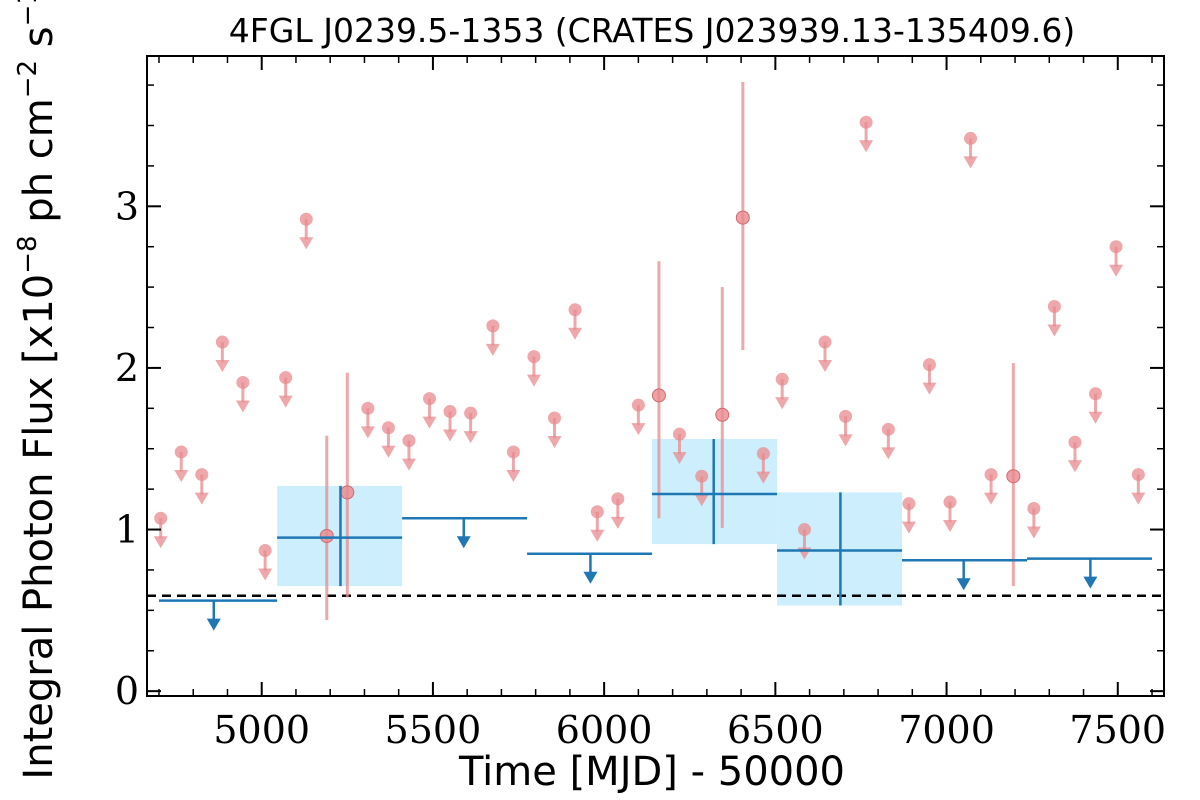  I want to click on y-axis-label-mid: ph cm, so click(39, 166).